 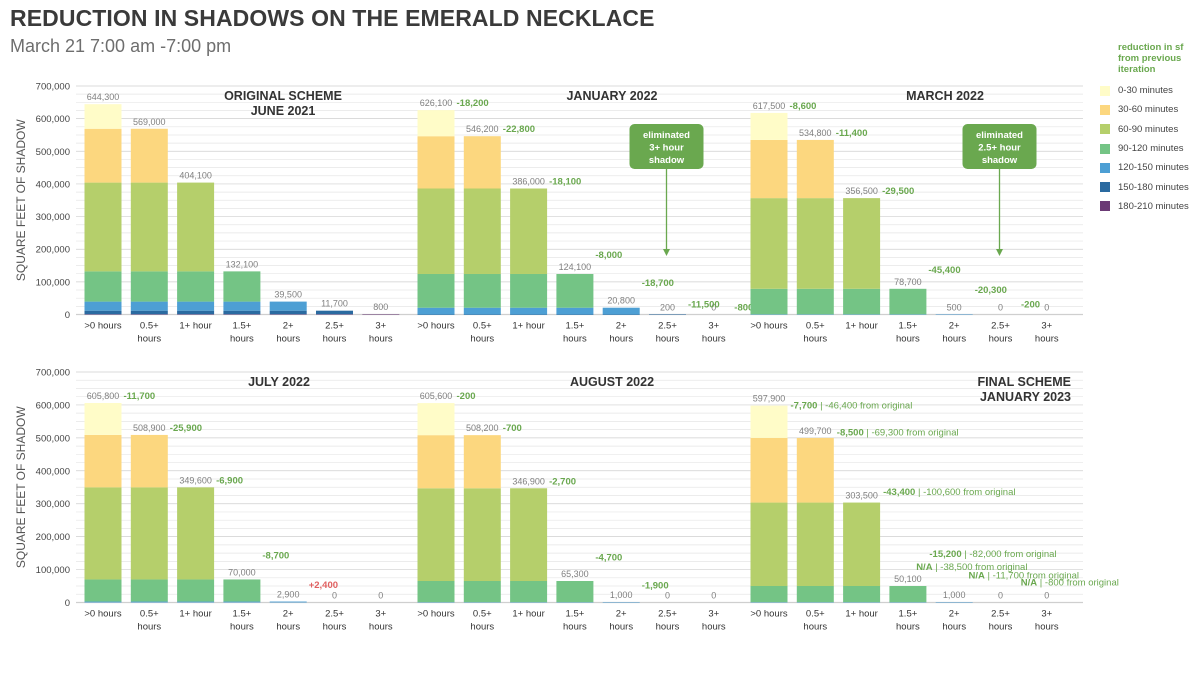 I want to click on reduction-value: -11,700, so click(x=140, y=396).